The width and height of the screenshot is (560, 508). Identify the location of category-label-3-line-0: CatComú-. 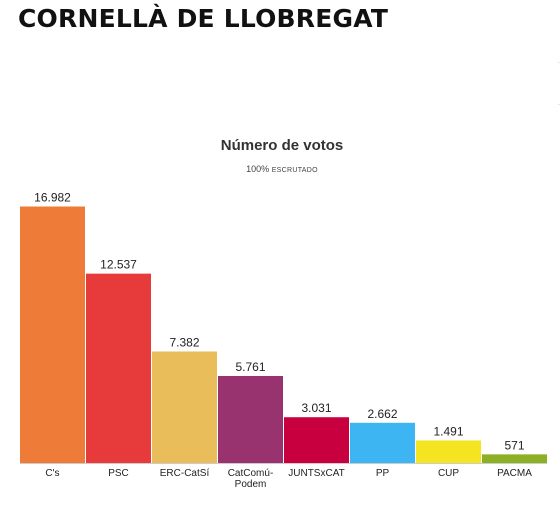
(251, 473).